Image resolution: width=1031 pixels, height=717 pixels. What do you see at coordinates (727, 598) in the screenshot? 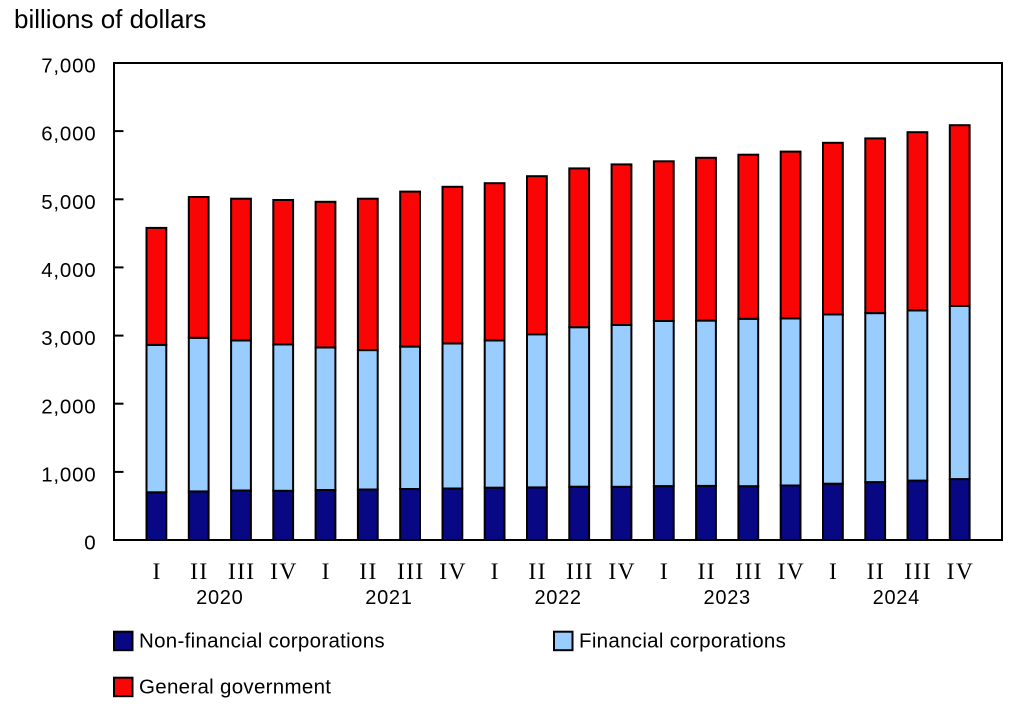
I see `svg-text: 2023` at bounding box center [727, 598].